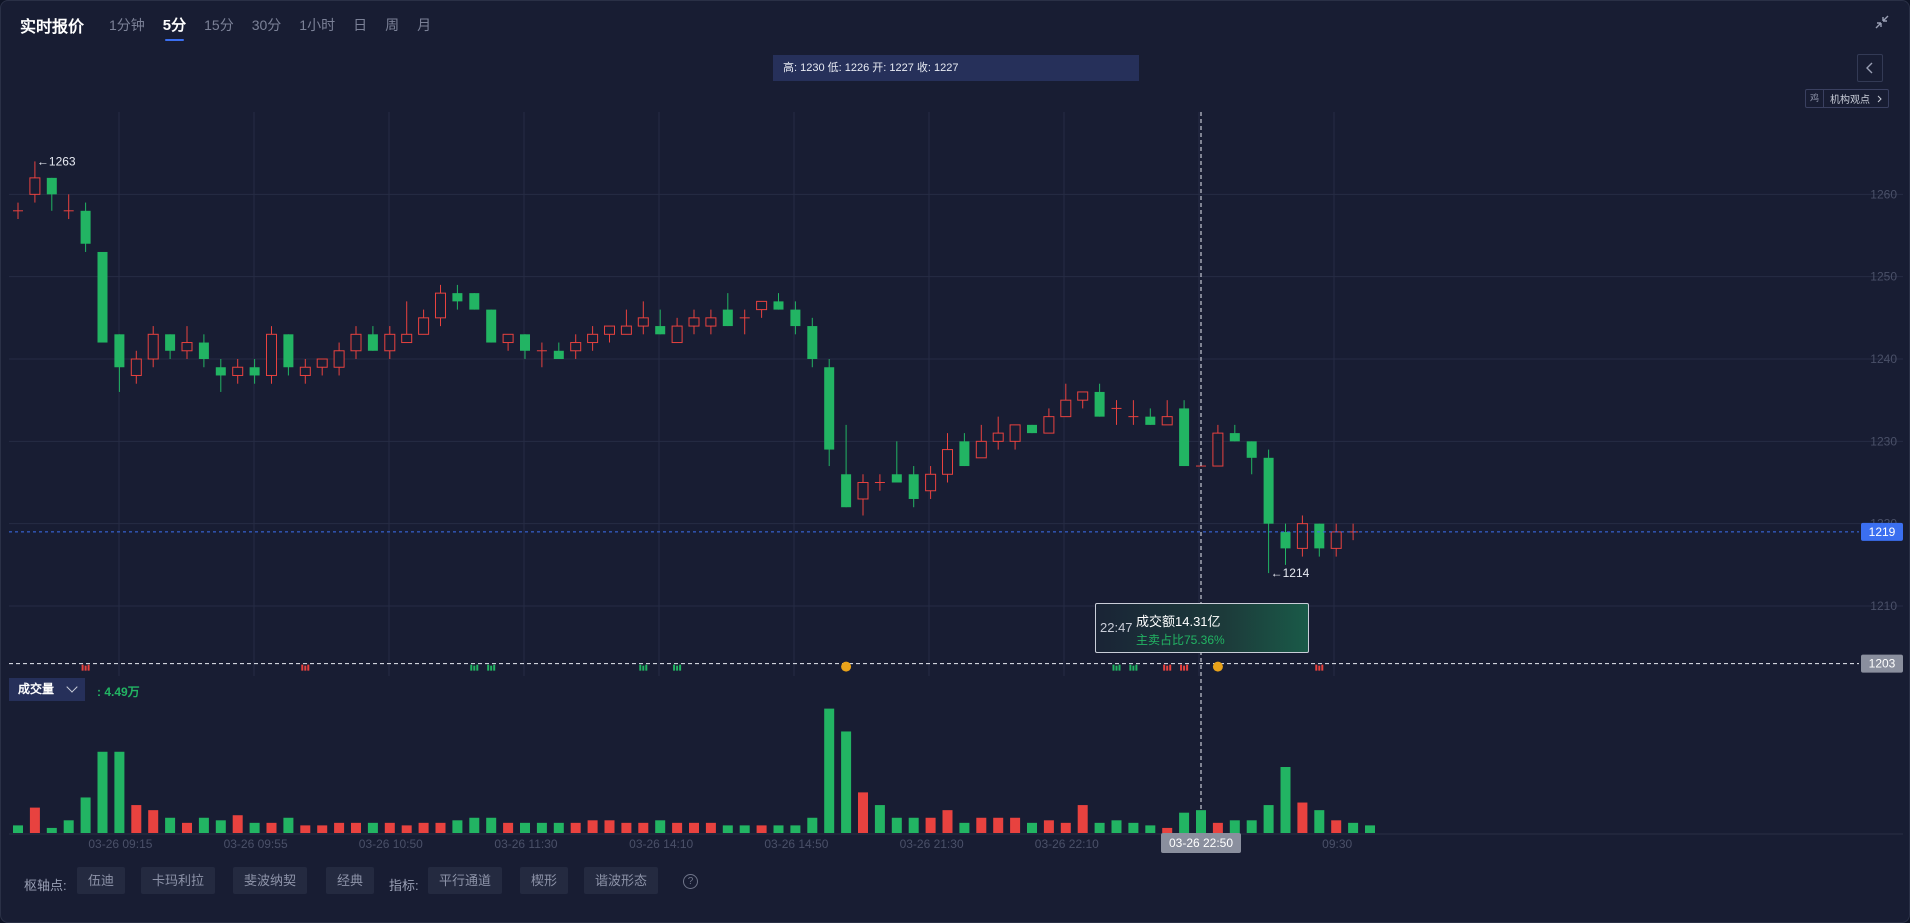 The width and height of the screenshot is (1910, 923). I want to click on header-bar: 实时报价 1分钟 5分 15分 30分 1小时 日 周 月, so click(955, 23).